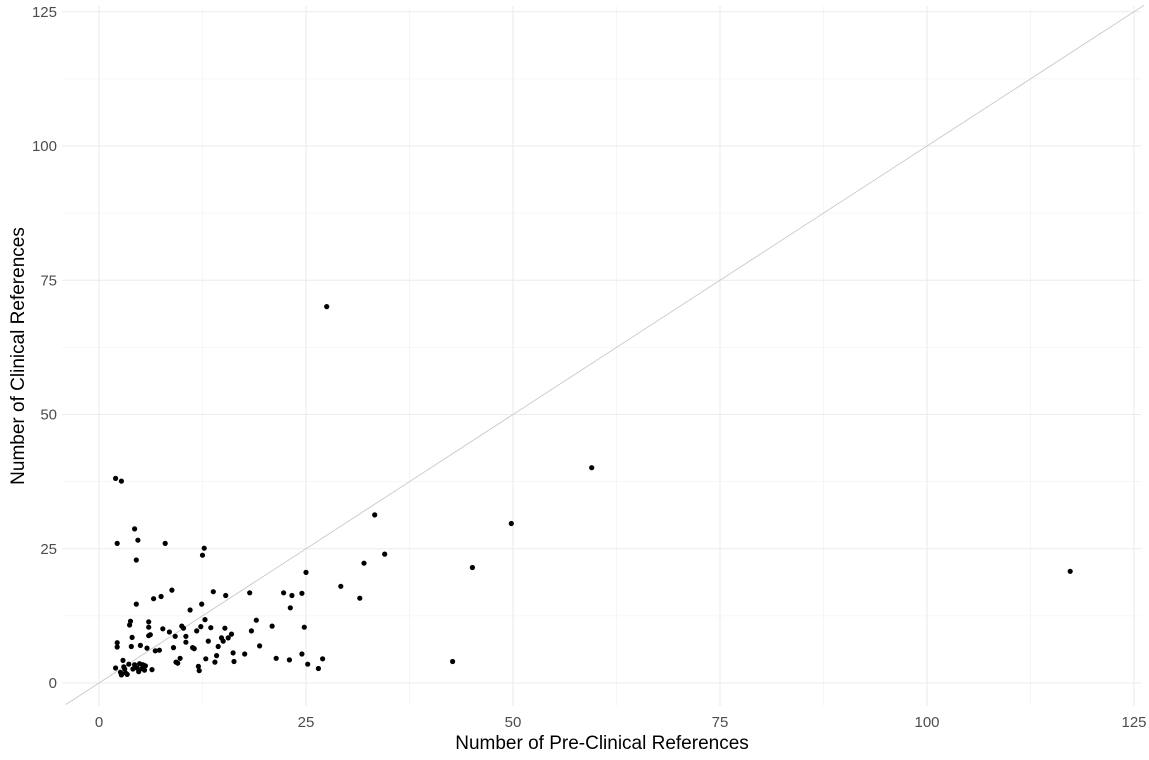  What do you see at coordinates (48, 280) in the screenshot?
I see `y-tick-label: 75` at bounding box center [48, 280].